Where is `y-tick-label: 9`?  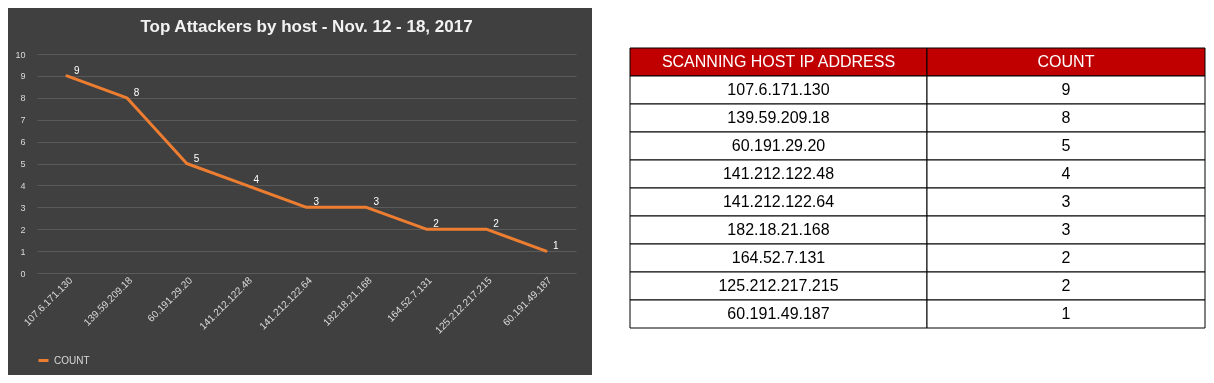 y-tick-label: 9 is located at coordinates (23, 76).